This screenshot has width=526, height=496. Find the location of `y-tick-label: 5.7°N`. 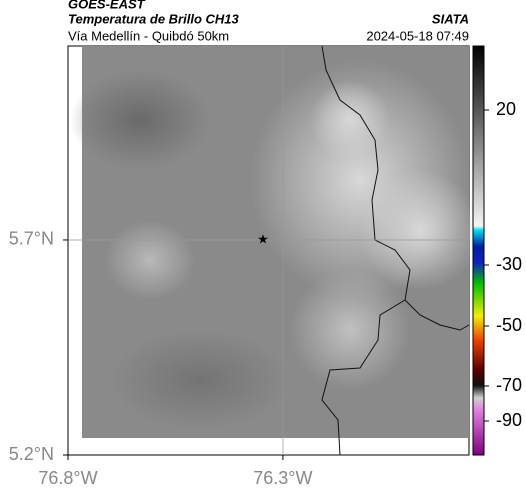

y-tick-label: 5.7°N is located at coordinates (31, 239).